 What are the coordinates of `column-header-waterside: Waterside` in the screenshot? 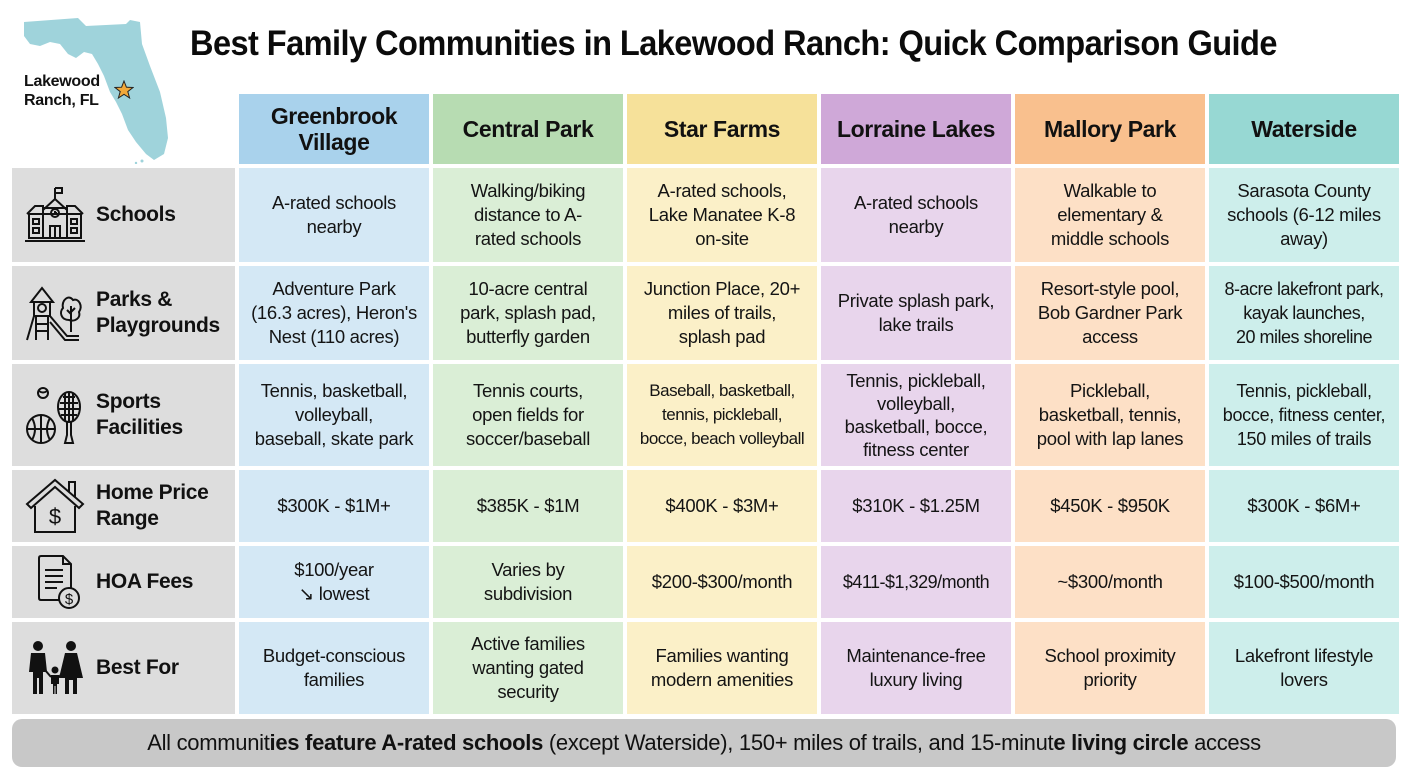 It's located at (1304, 129).